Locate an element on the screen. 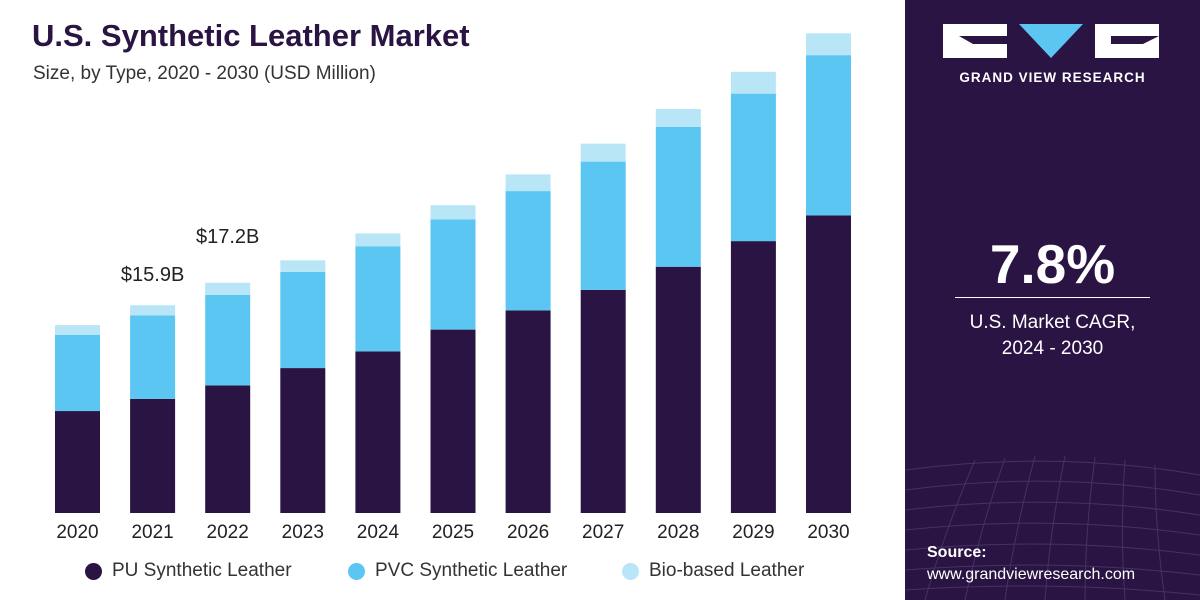 Image resolution: width=1200 pixels, height=600 pixels. x-tick-label-2030: 2030 is located at coordinates (828, 532).